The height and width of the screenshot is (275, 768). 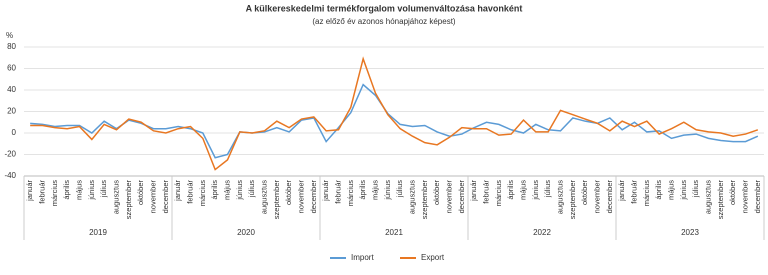 I want to click on y-axis-label: %, so click(x=9, y=35).